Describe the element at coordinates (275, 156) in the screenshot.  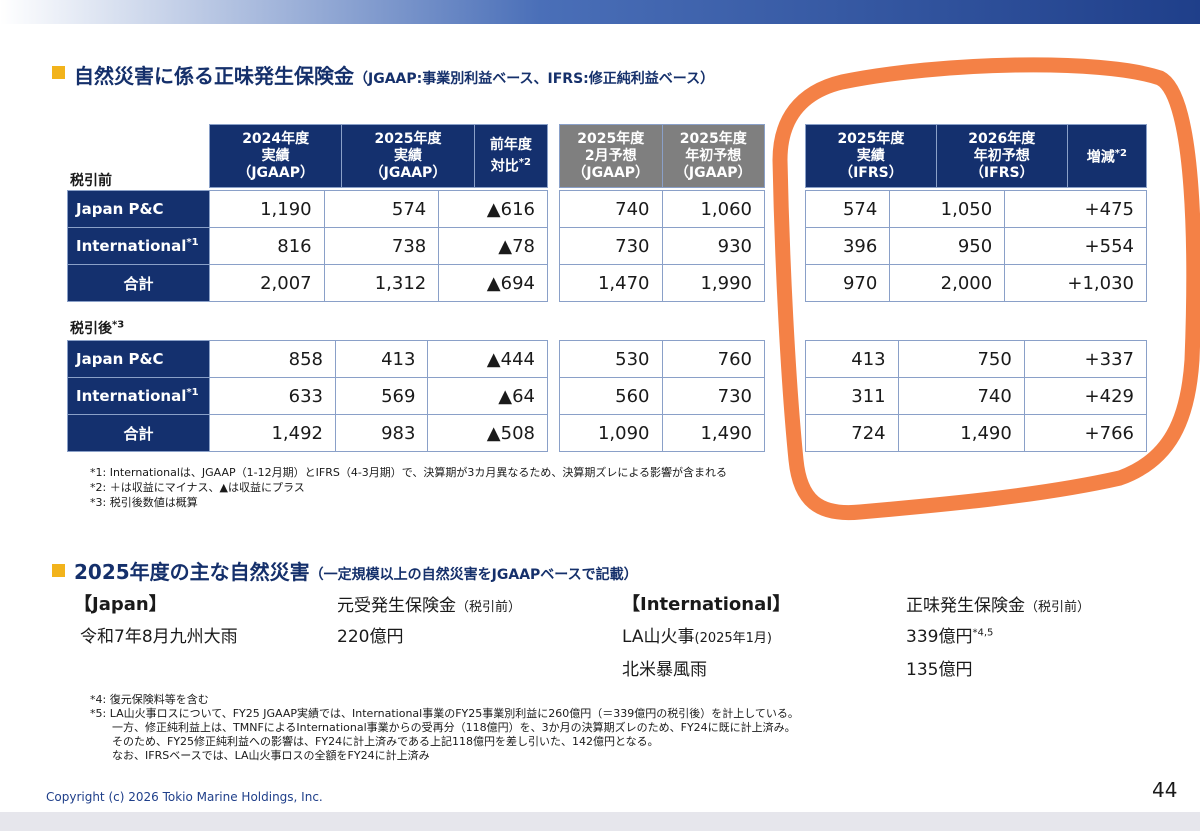
I see `column-header: 2024年度 実績 （JGAAP）` at that location.